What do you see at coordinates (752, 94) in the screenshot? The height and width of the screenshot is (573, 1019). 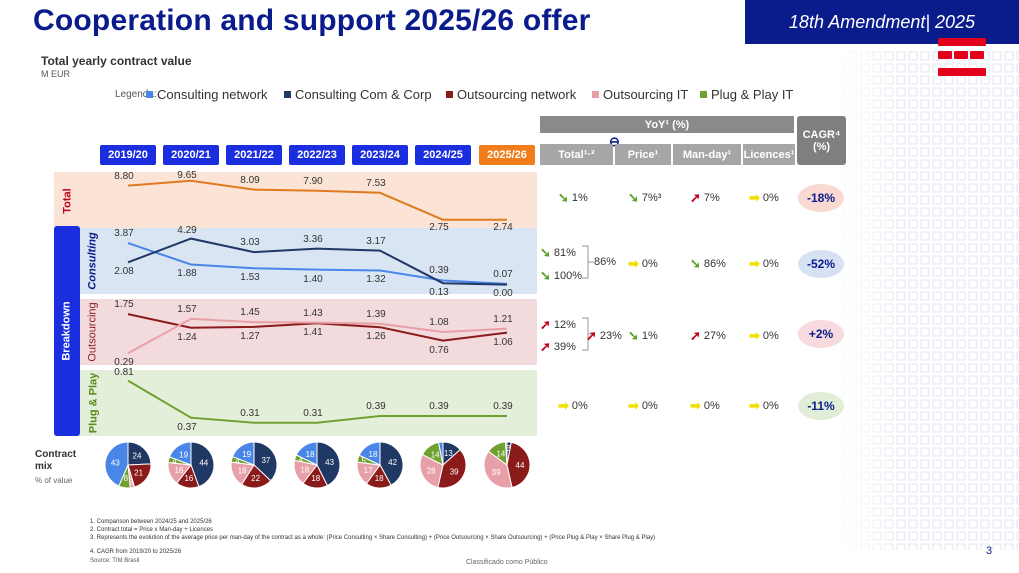 I see `legend-label: Plug & Play IT` at bounding box center [752, 94].